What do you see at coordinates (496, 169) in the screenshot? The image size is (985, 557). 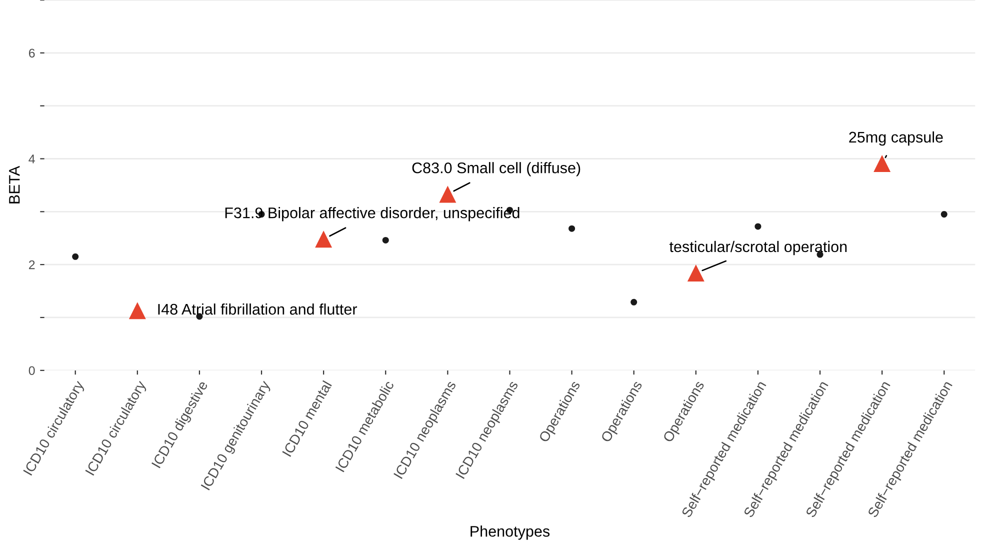 I see `annotation: C83.0 Small cell (diffuse)` at bounding box center [496, 169].